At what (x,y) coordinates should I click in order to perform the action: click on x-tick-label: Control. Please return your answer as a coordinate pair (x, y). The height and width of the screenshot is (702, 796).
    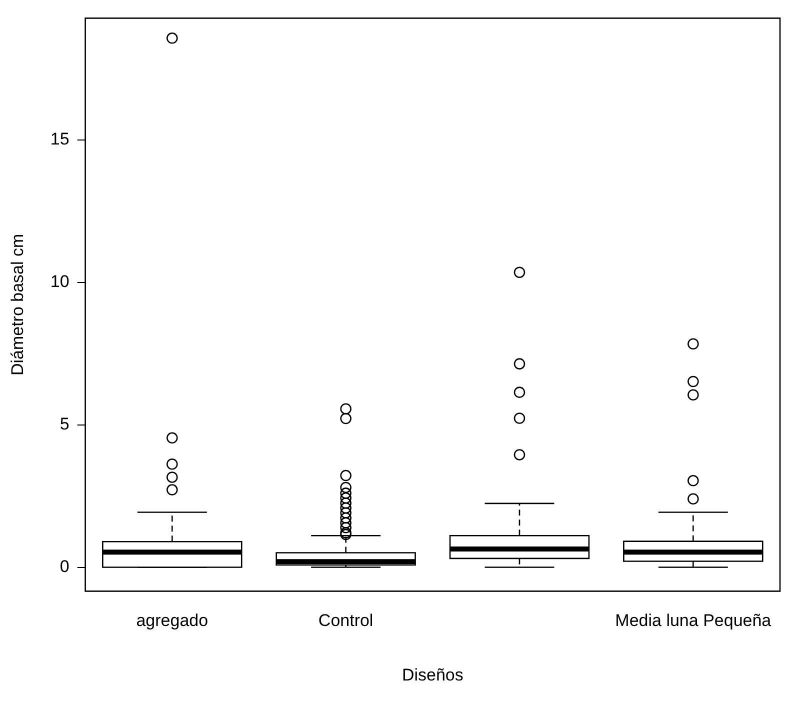
    Looking at the image, I should click on (346, 620).